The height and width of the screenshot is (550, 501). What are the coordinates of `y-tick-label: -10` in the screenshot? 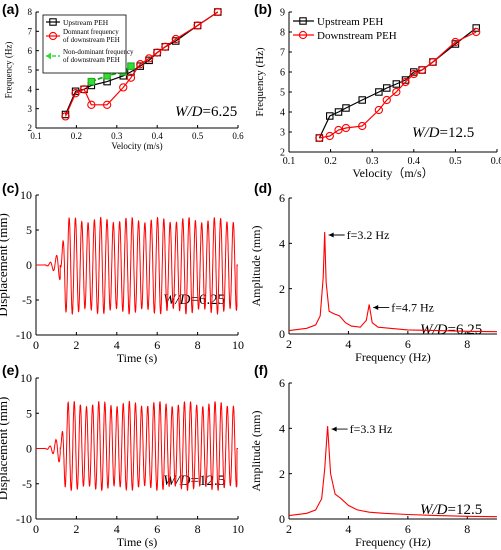 It's located at (24, 519).